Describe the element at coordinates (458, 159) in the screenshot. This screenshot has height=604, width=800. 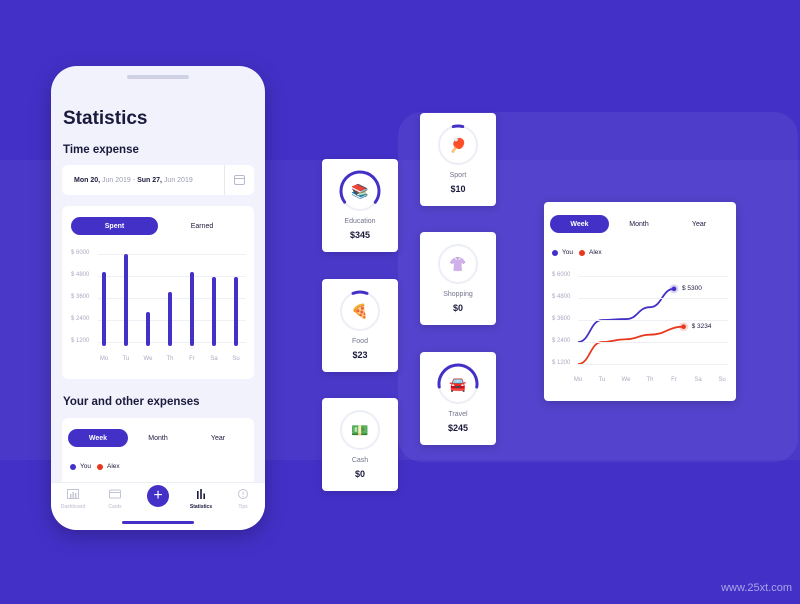
I see `category-card-sport: 🏓 Sport $10` at that location.